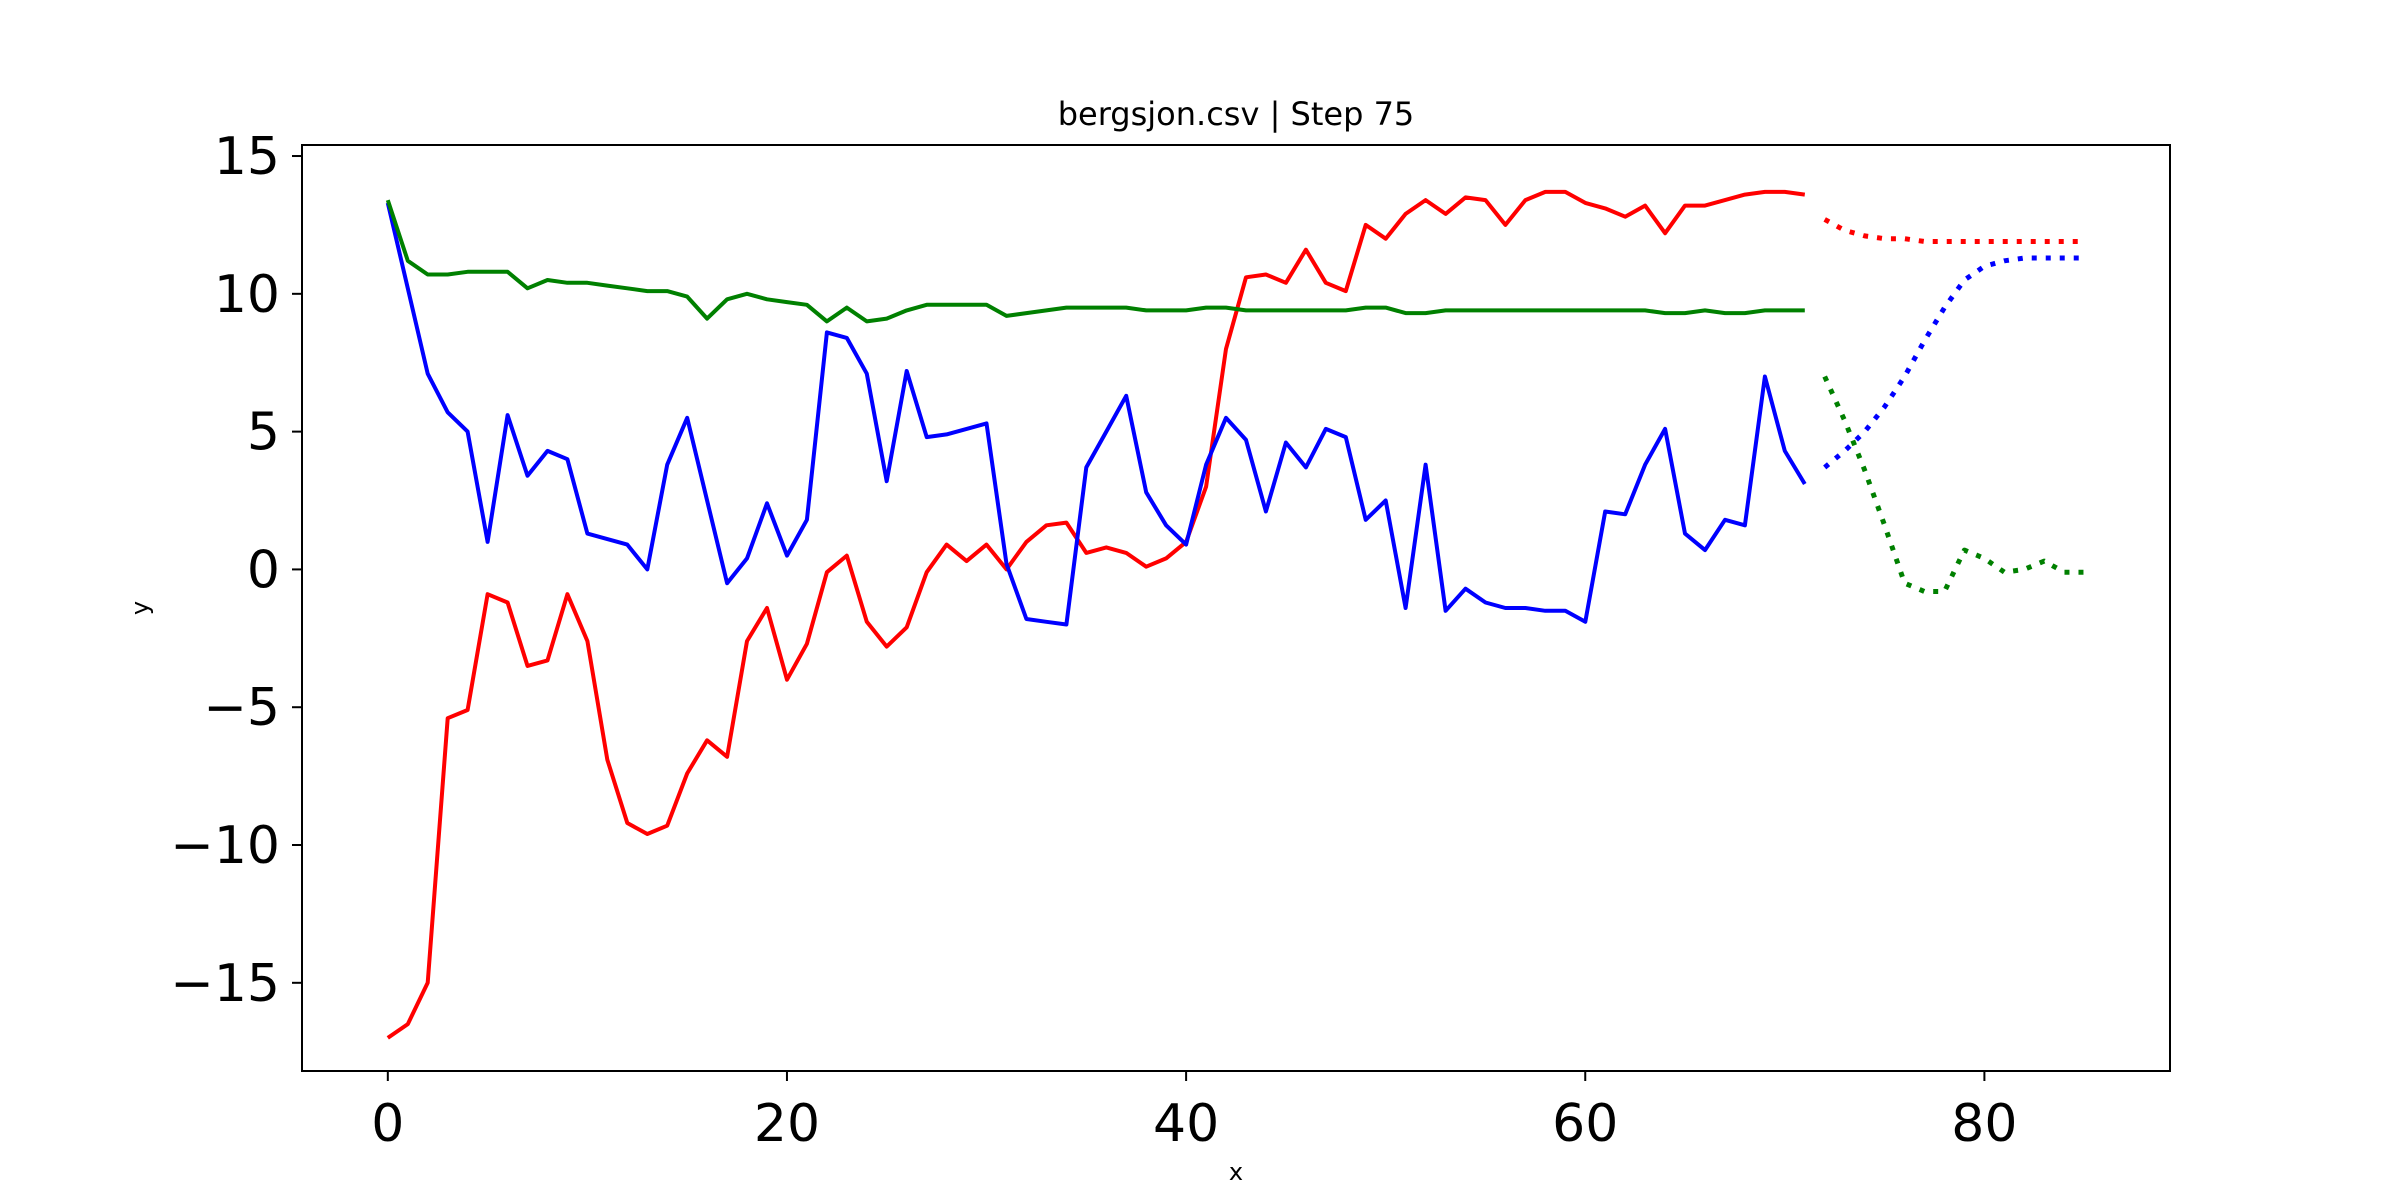 This screenshot has height=1200, width=2400. Describe the element at coordinates (225, 984) in the screenshot. I see `y-tick-label: −15` at that location.